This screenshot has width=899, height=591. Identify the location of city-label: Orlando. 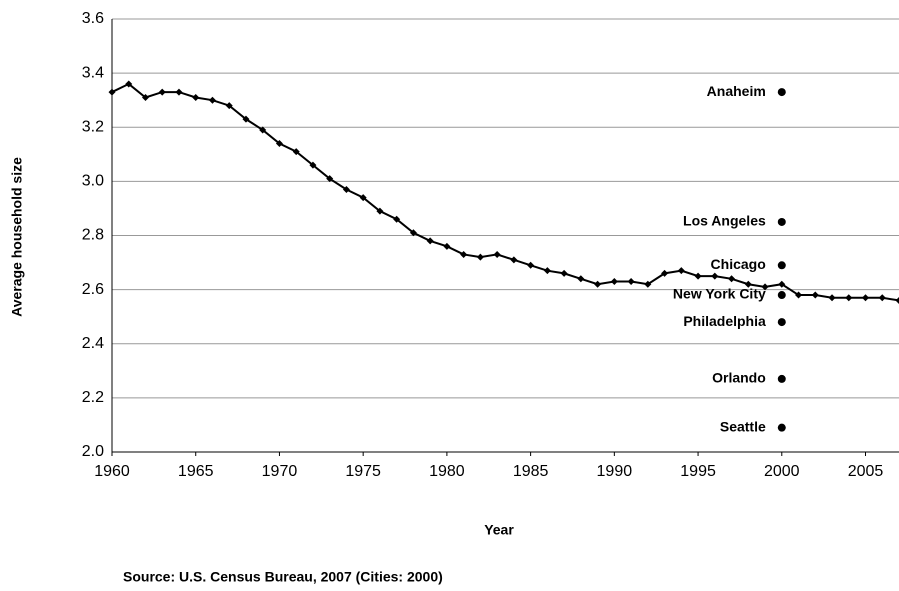
(739, 378).